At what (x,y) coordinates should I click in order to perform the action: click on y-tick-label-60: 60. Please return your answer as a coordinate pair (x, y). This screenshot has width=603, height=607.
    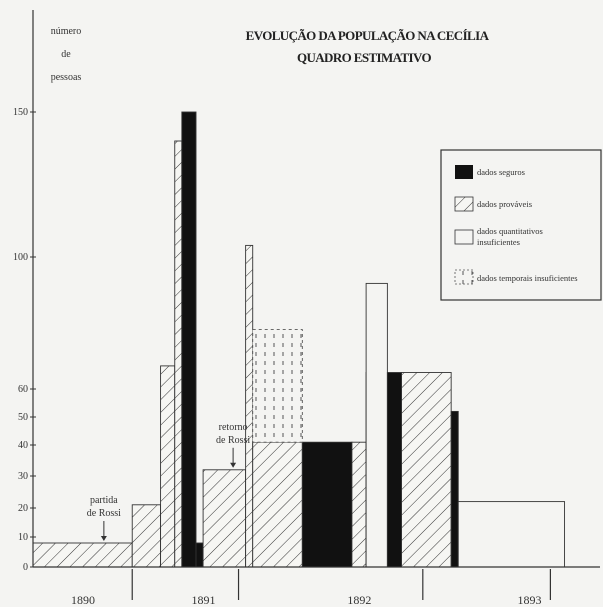
    Looking at the image, I should click on (23, 389).